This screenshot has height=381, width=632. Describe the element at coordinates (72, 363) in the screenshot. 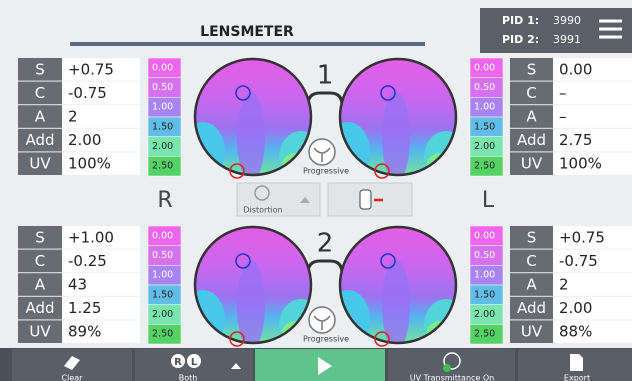

I see `clear-icon` at that location.